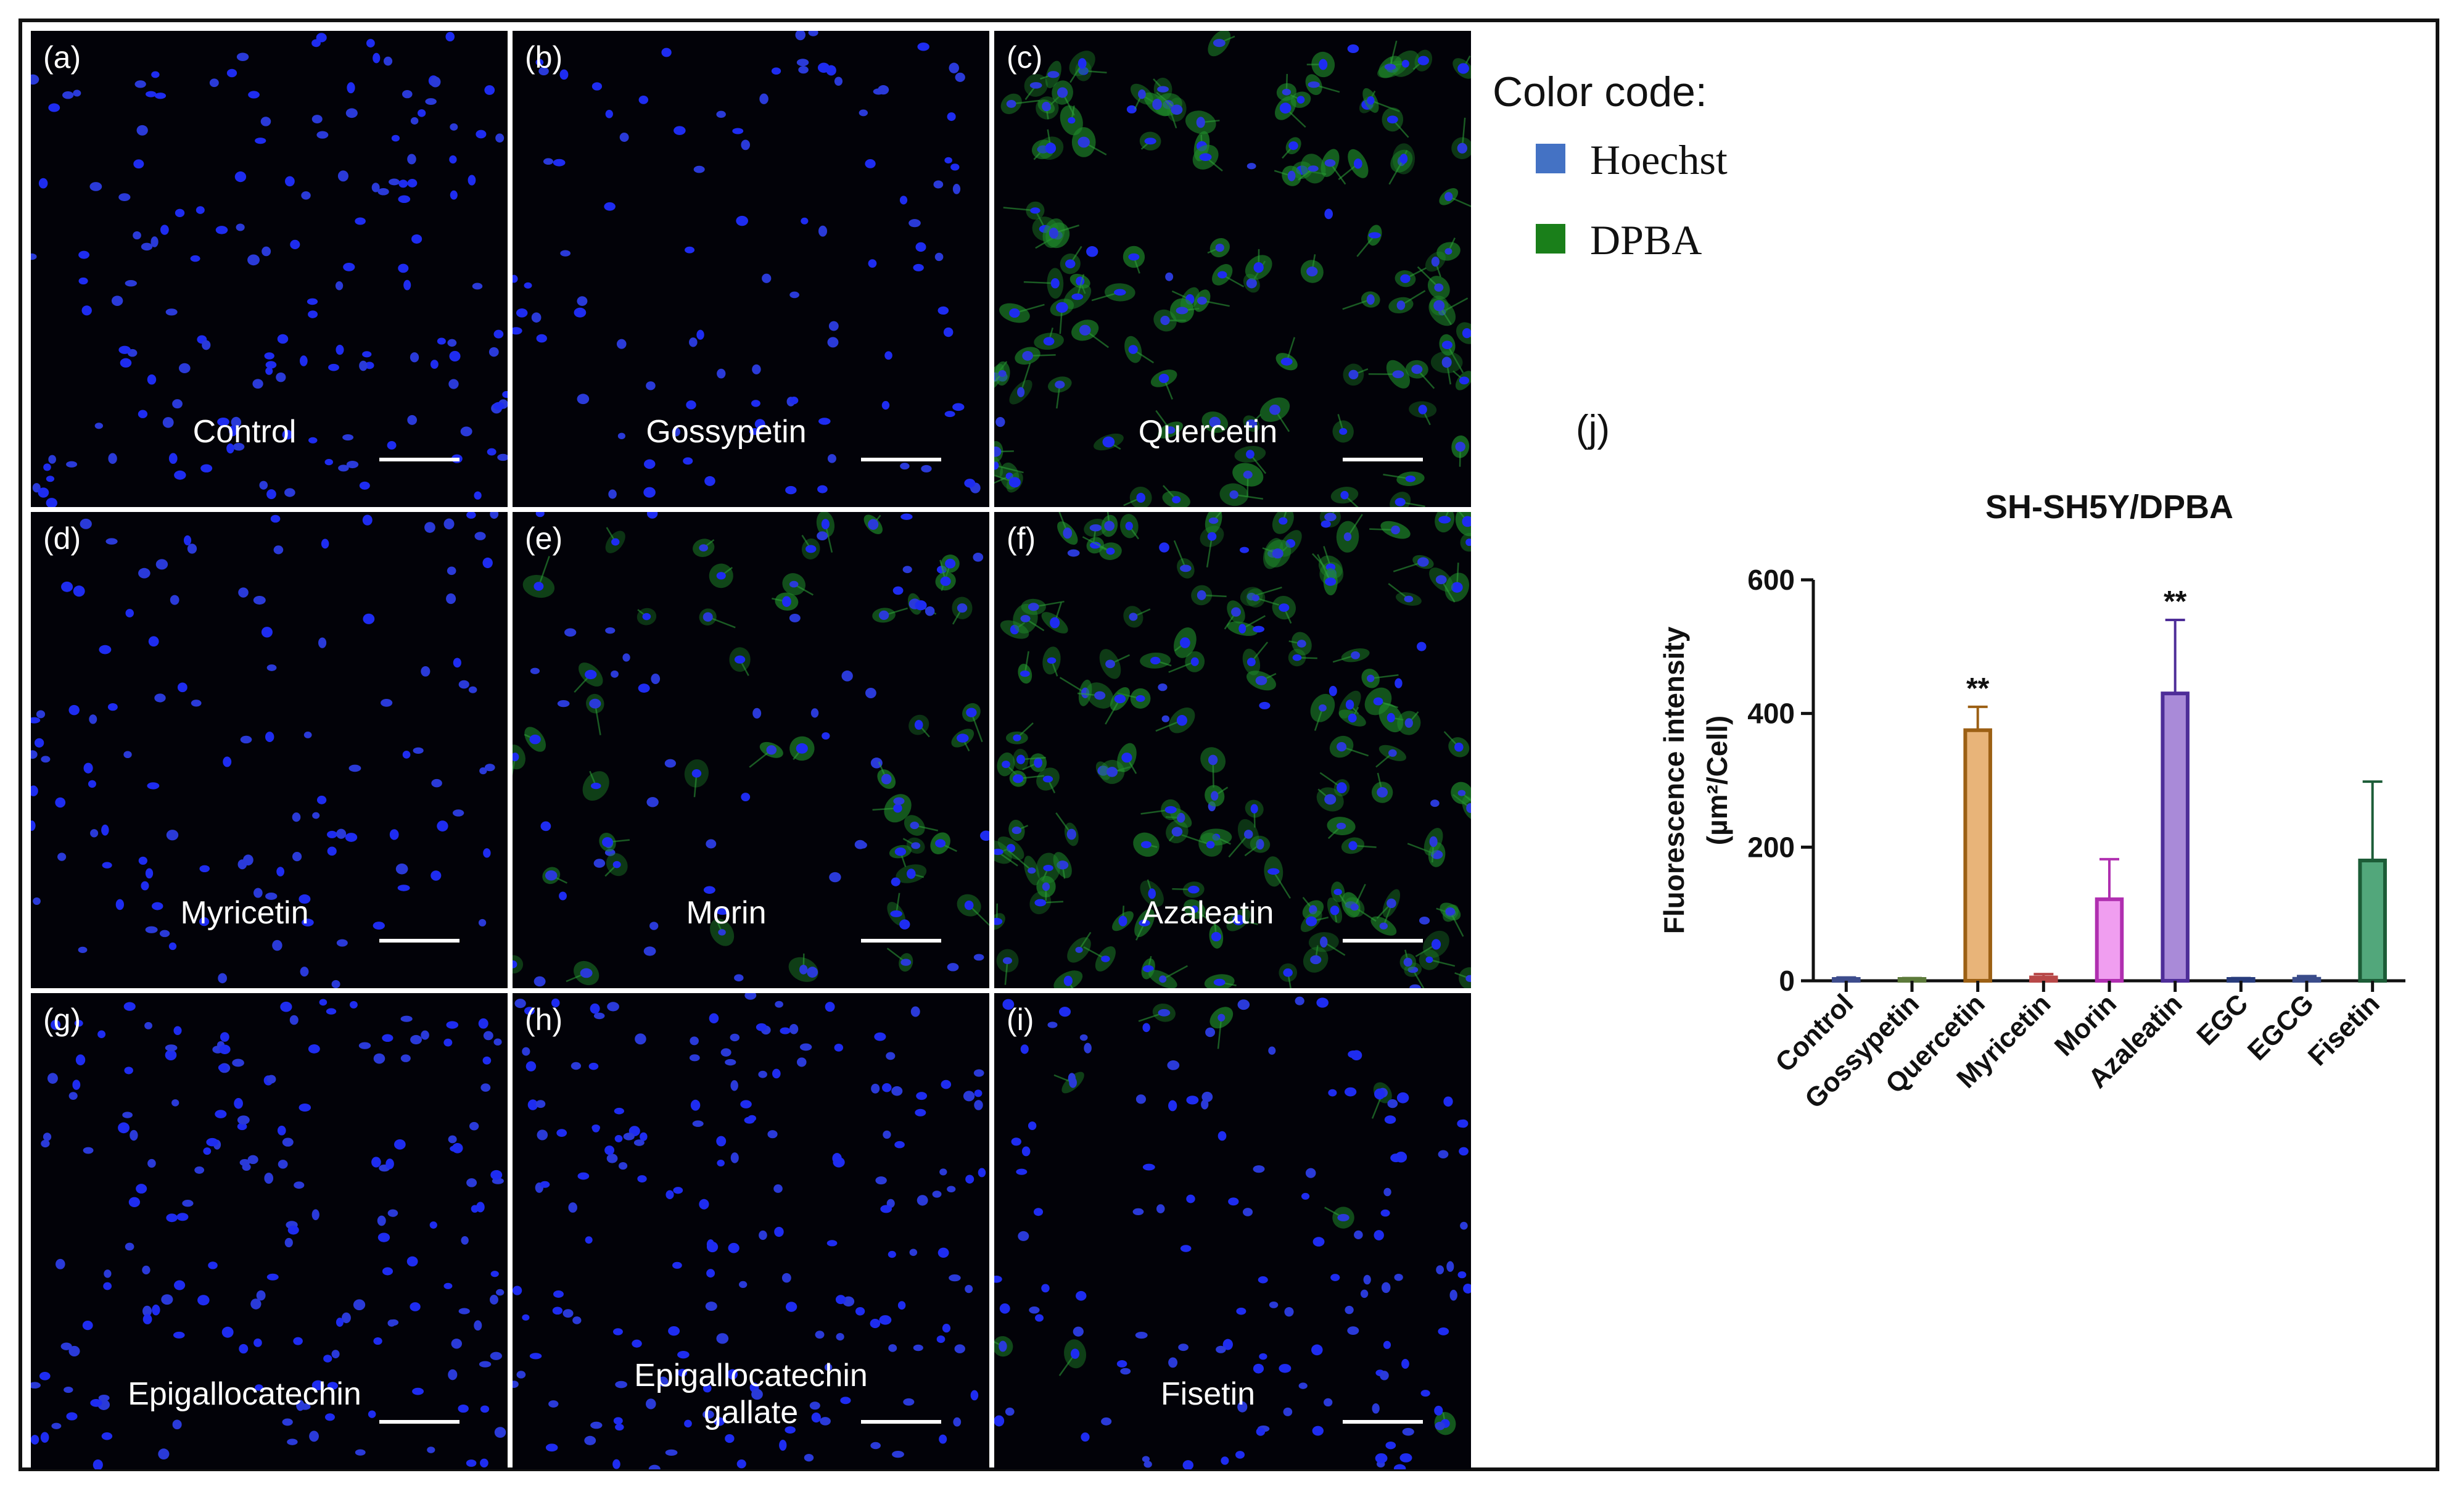  What do you see at coordinates (1593, 429) in the screenshot?
I see `panel-j-letter: (j)` at bounding box center [1593, 429].